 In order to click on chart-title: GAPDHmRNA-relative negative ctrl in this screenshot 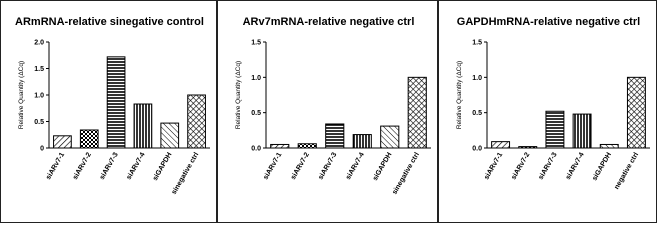, I will do `click(548, 22)`.